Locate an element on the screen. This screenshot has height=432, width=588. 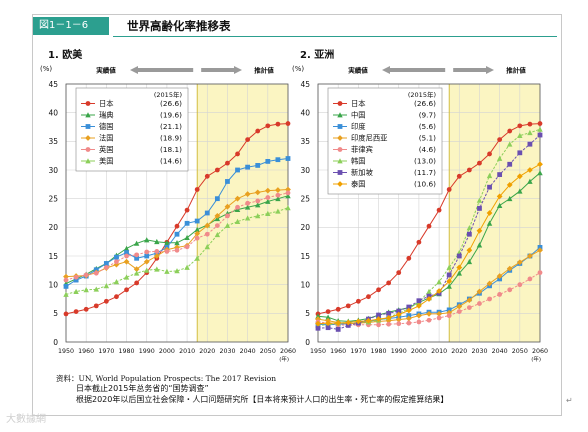
arrow-left-icon is located at coordinates (162, 70).